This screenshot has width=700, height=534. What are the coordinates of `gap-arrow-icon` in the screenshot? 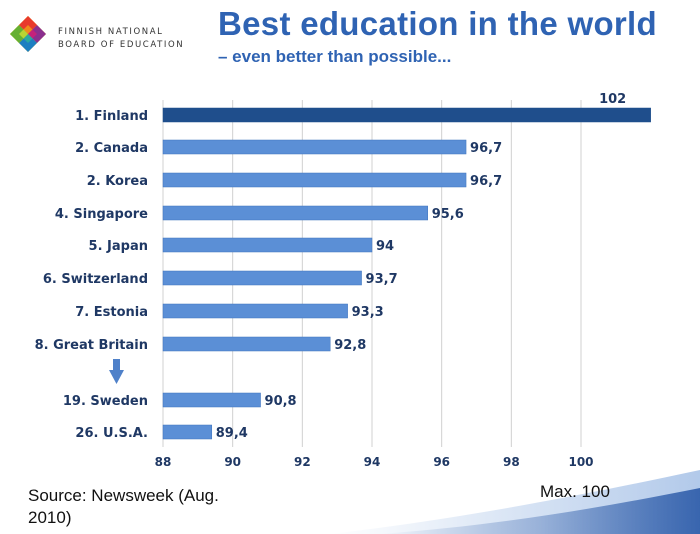 It's located at (116, 371).